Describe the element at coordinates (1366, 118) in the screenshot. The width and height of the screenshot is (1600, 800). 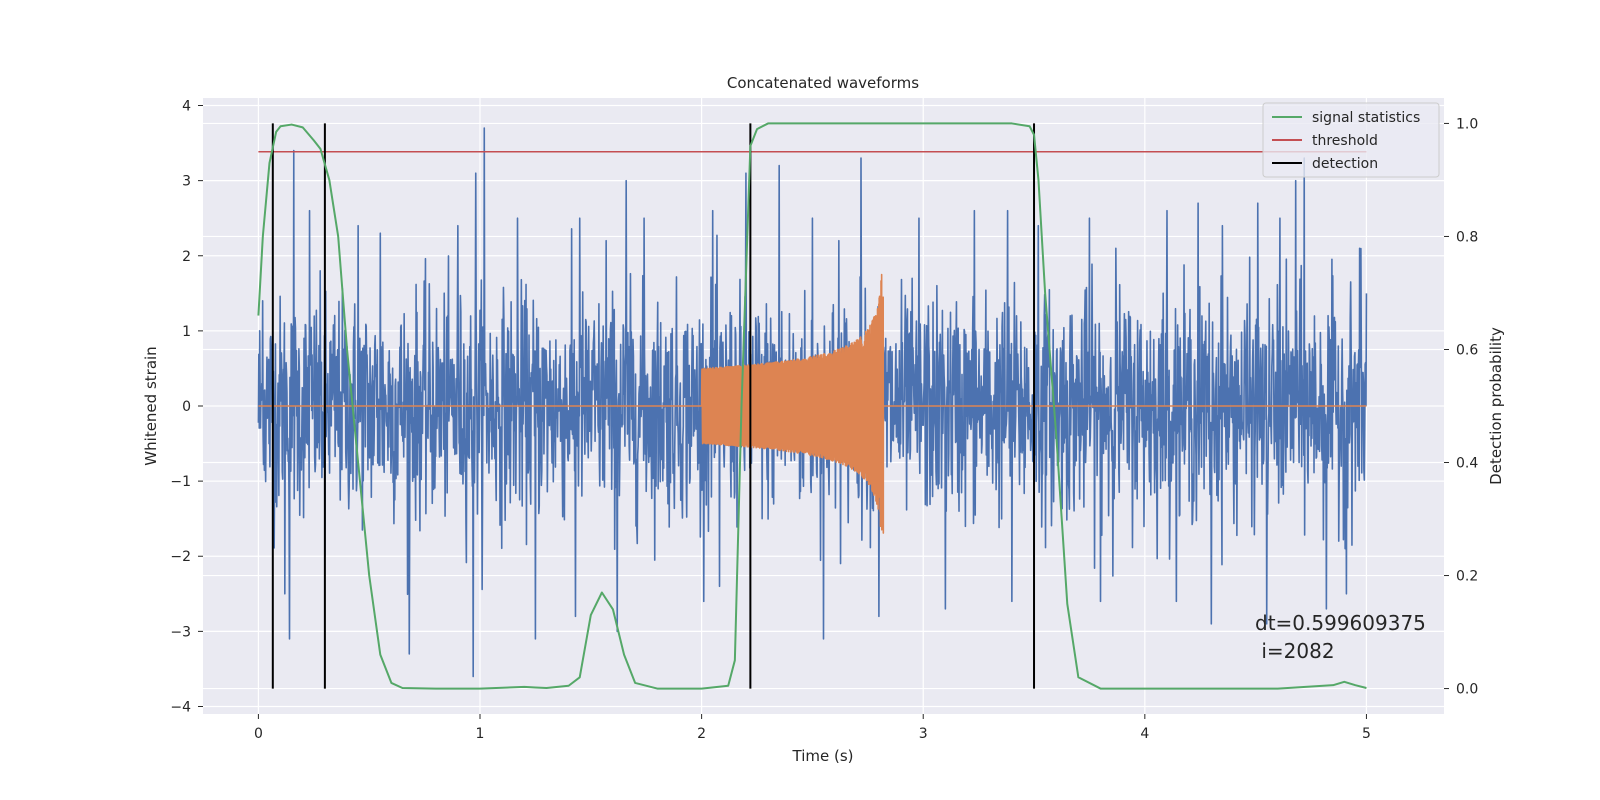
I see `legend-signal-statistics: signal statistics` at that location.